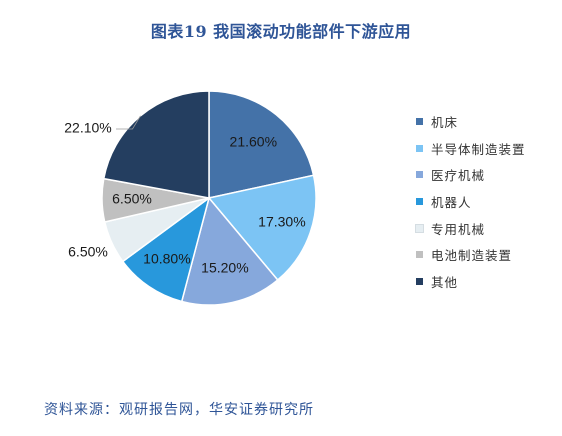 This screenshot has height=436, width=562. I want to click on legend-label: 电池制造装置, so click(472, 256).